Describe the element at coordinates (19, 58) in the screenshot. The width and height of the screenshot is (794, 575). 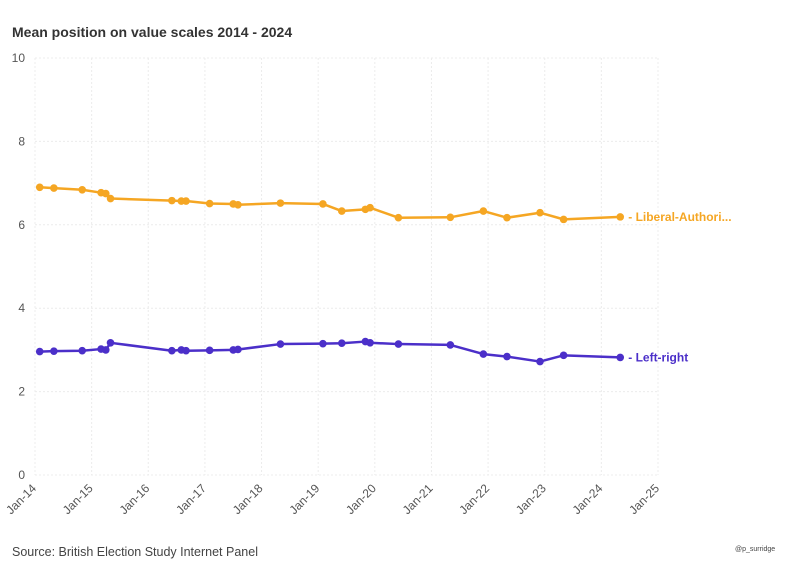
I see `y-tick-label: 10` at that location.